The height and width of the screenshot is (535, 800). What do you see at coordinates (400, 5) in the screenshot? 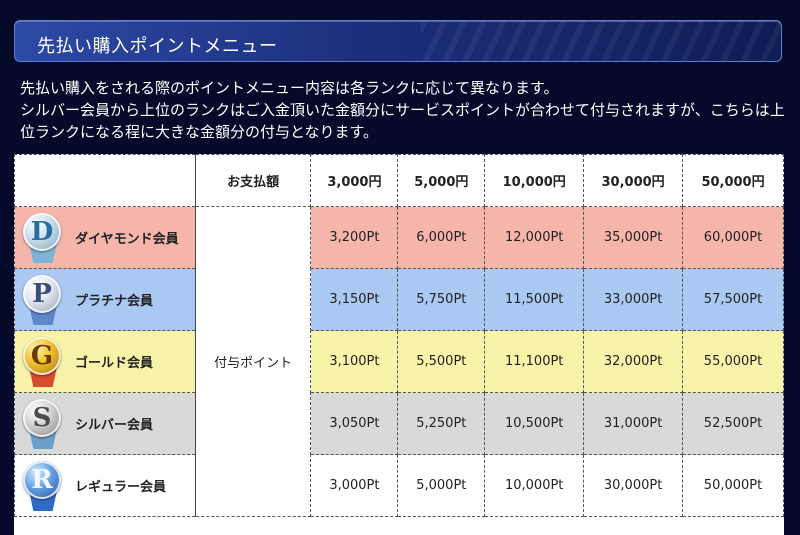
I see `top-strip` at bounding box center [400, 5].